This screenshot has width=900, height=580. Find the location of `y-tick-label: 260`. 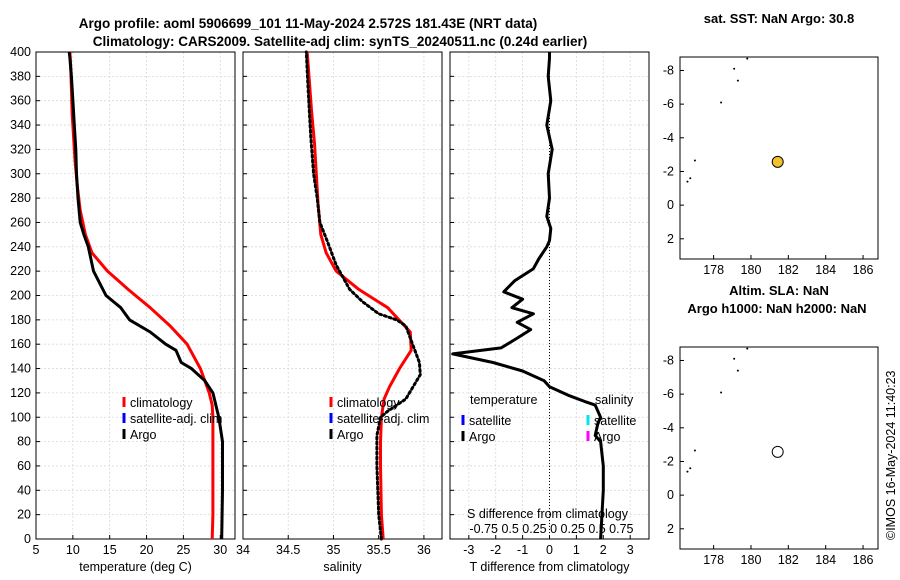

y-tick-label: 260 is located at coordinates (20, 222).